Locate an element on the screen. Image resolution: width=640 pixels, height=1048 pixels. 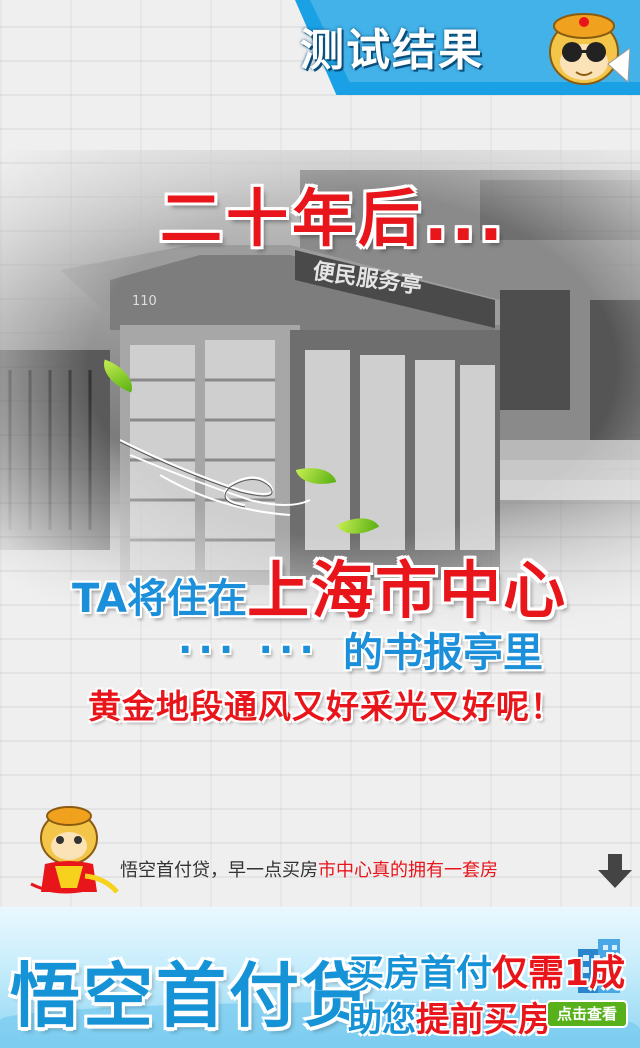
building-icon is located at coordinates (599, 966).